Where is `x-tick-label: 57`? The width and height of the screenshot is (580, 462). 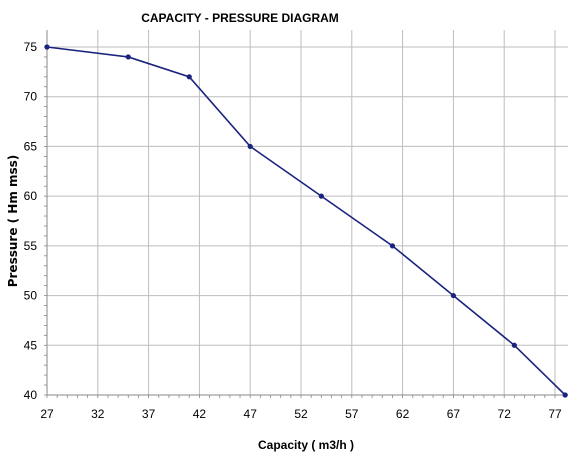
x-tick-label: 57 is located at coordinates (352, 414).